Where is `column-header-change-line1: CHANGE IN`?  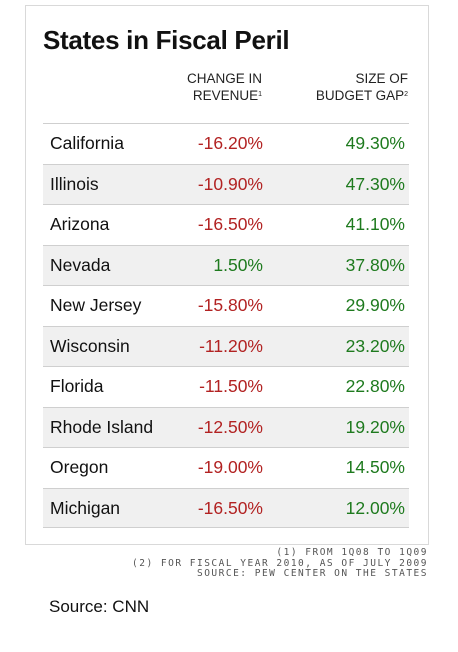
column-header-change-line1: CHANGE IN is located at coordinates (224, 78).